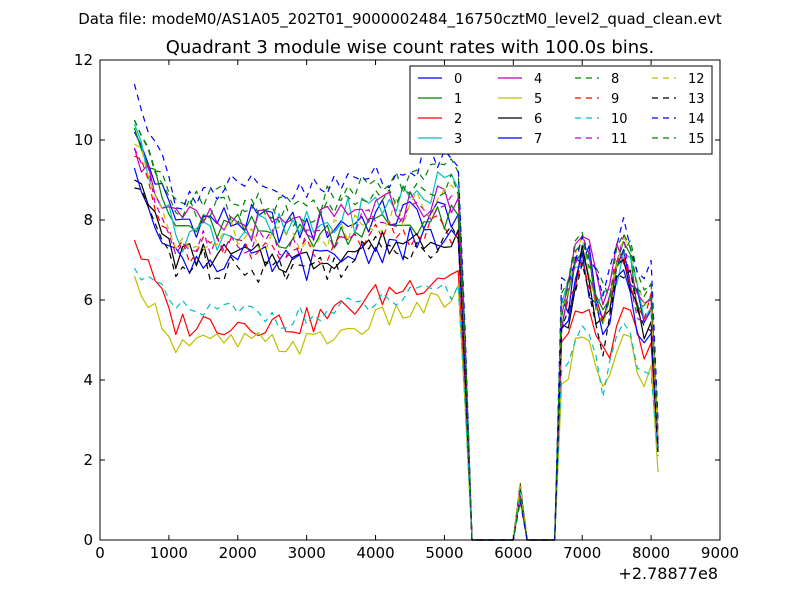 The image size is (800, 600). What do you see at coordinates (696, 119) in the screenshot?
I see `legend-label-14: 14` at bounding box center [696, 119].